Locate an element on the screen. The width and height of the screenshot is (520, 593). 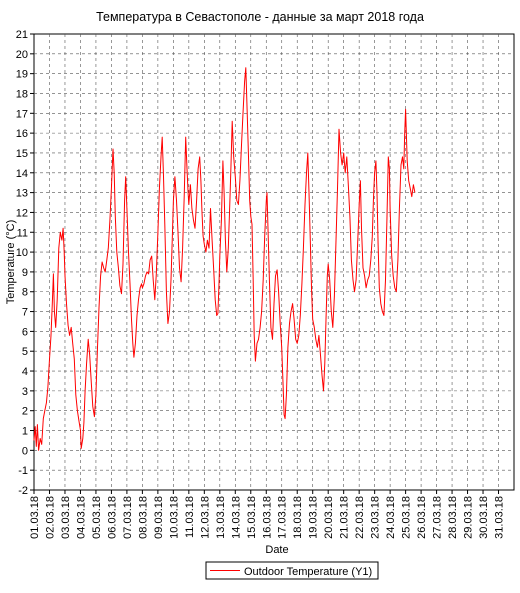
y-tick-label: 6 is located at coordinates (25, 332).